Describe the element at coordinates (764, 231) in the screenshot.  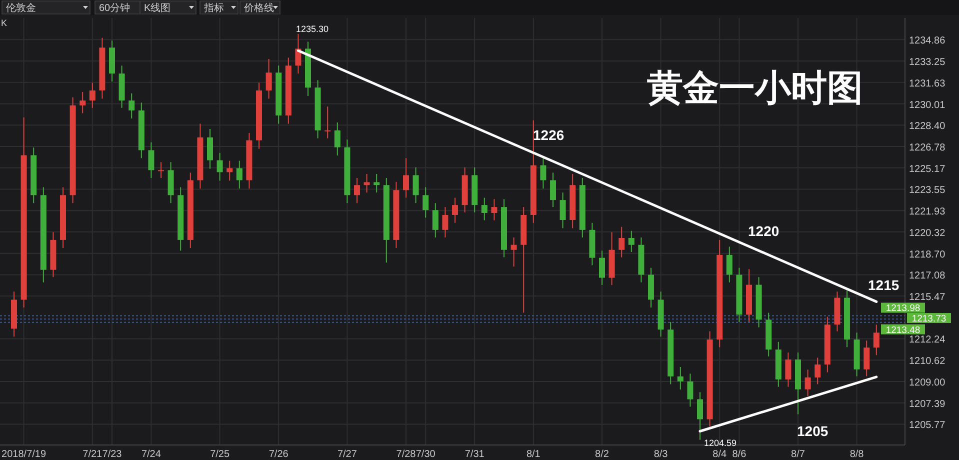
I see `annotation: 1220` at that location.